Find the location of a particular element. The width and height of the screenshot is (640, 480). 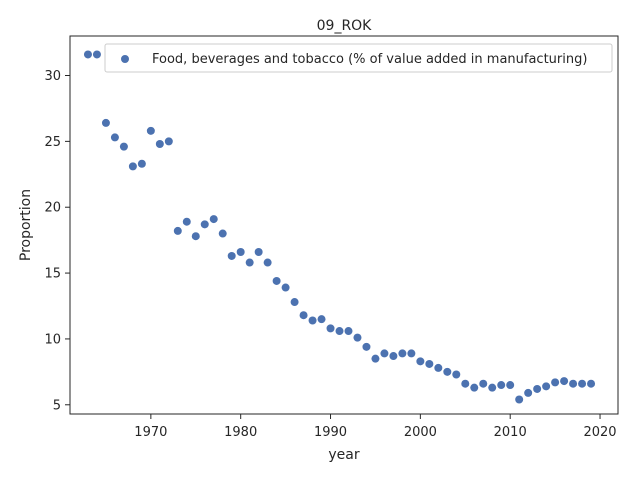

x-tick-label: 1980 is located at coordinates (240, 432).